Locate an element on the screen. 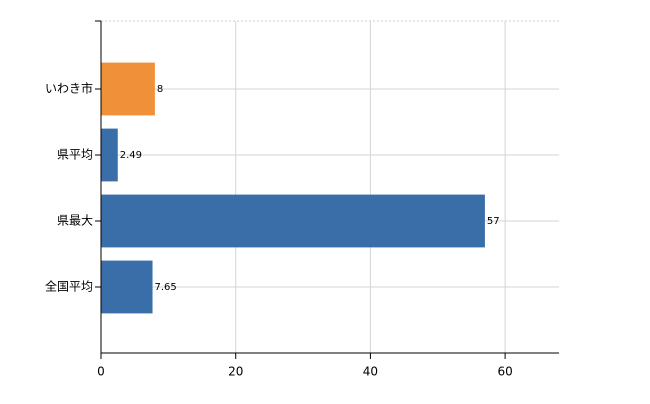 The width and height of the screenshot is (650, 404). y-tick-label: 県最大 is located at coordinates (75, 221).